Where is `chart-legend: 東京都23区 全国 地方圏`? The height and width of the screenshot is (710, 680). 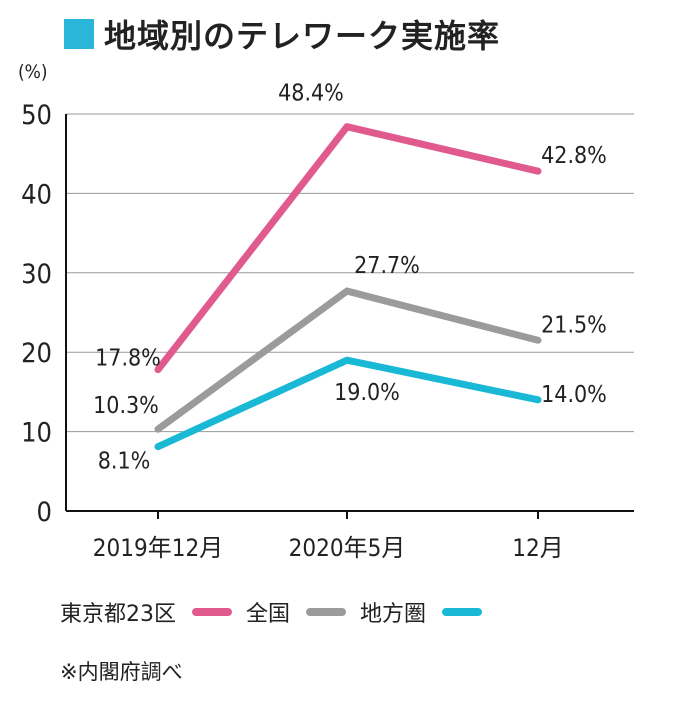
chart-legend: 東京都23区 全国 地方圏 is located at coordinates (278, 612).